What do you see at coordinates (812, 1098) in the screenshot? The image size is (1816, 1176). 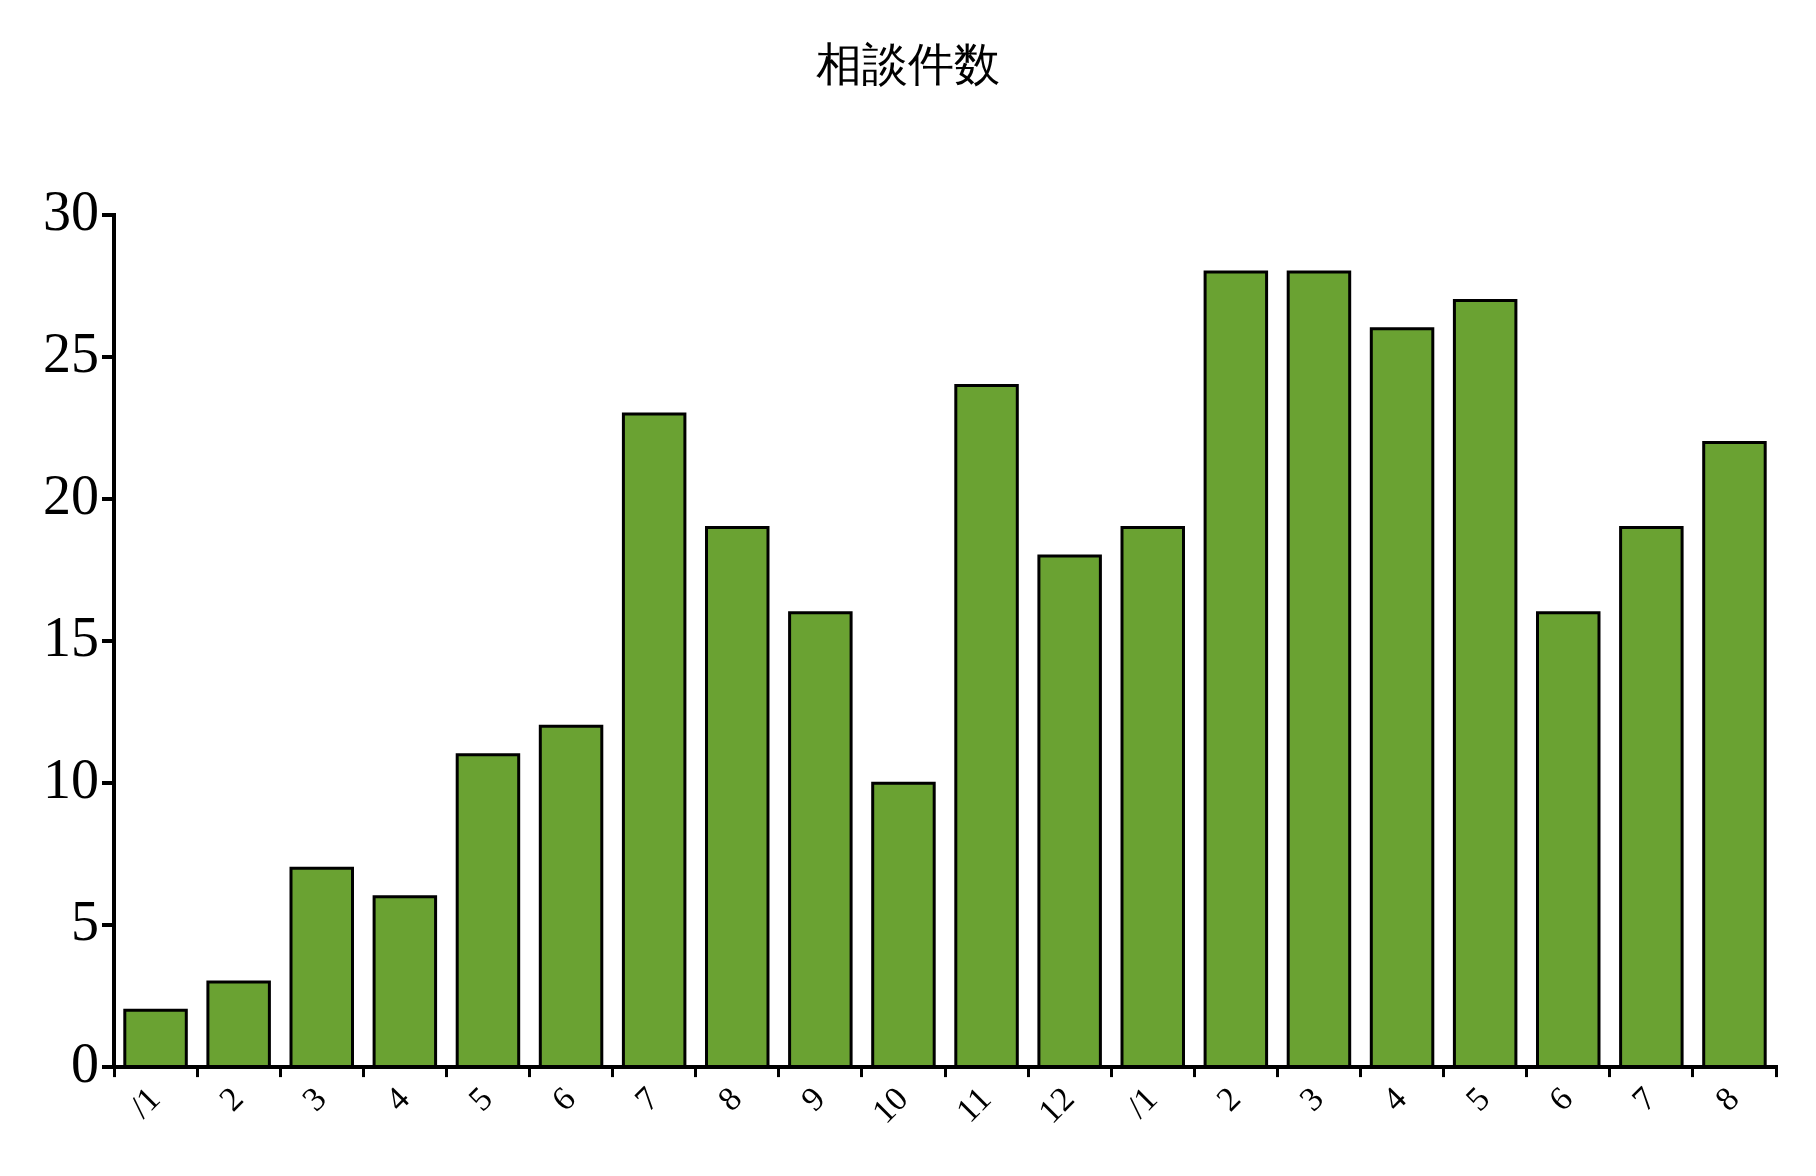 I see `x-tick-label: 9` at bounding box center [812, 1098].